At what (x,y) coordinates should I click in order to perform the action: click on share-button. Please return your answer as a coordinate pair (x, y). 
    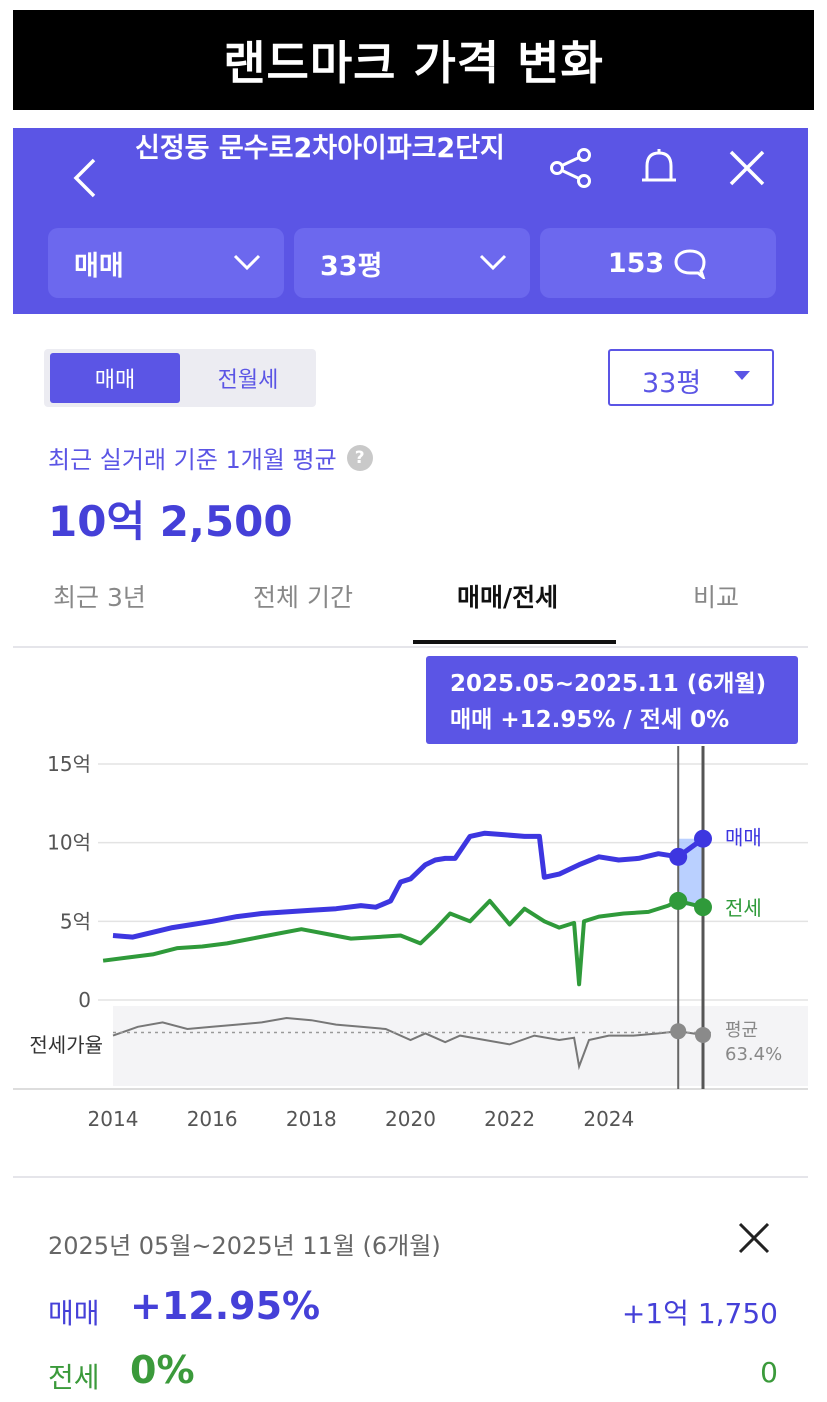
    Looking at the image, I should click on (571, 168).